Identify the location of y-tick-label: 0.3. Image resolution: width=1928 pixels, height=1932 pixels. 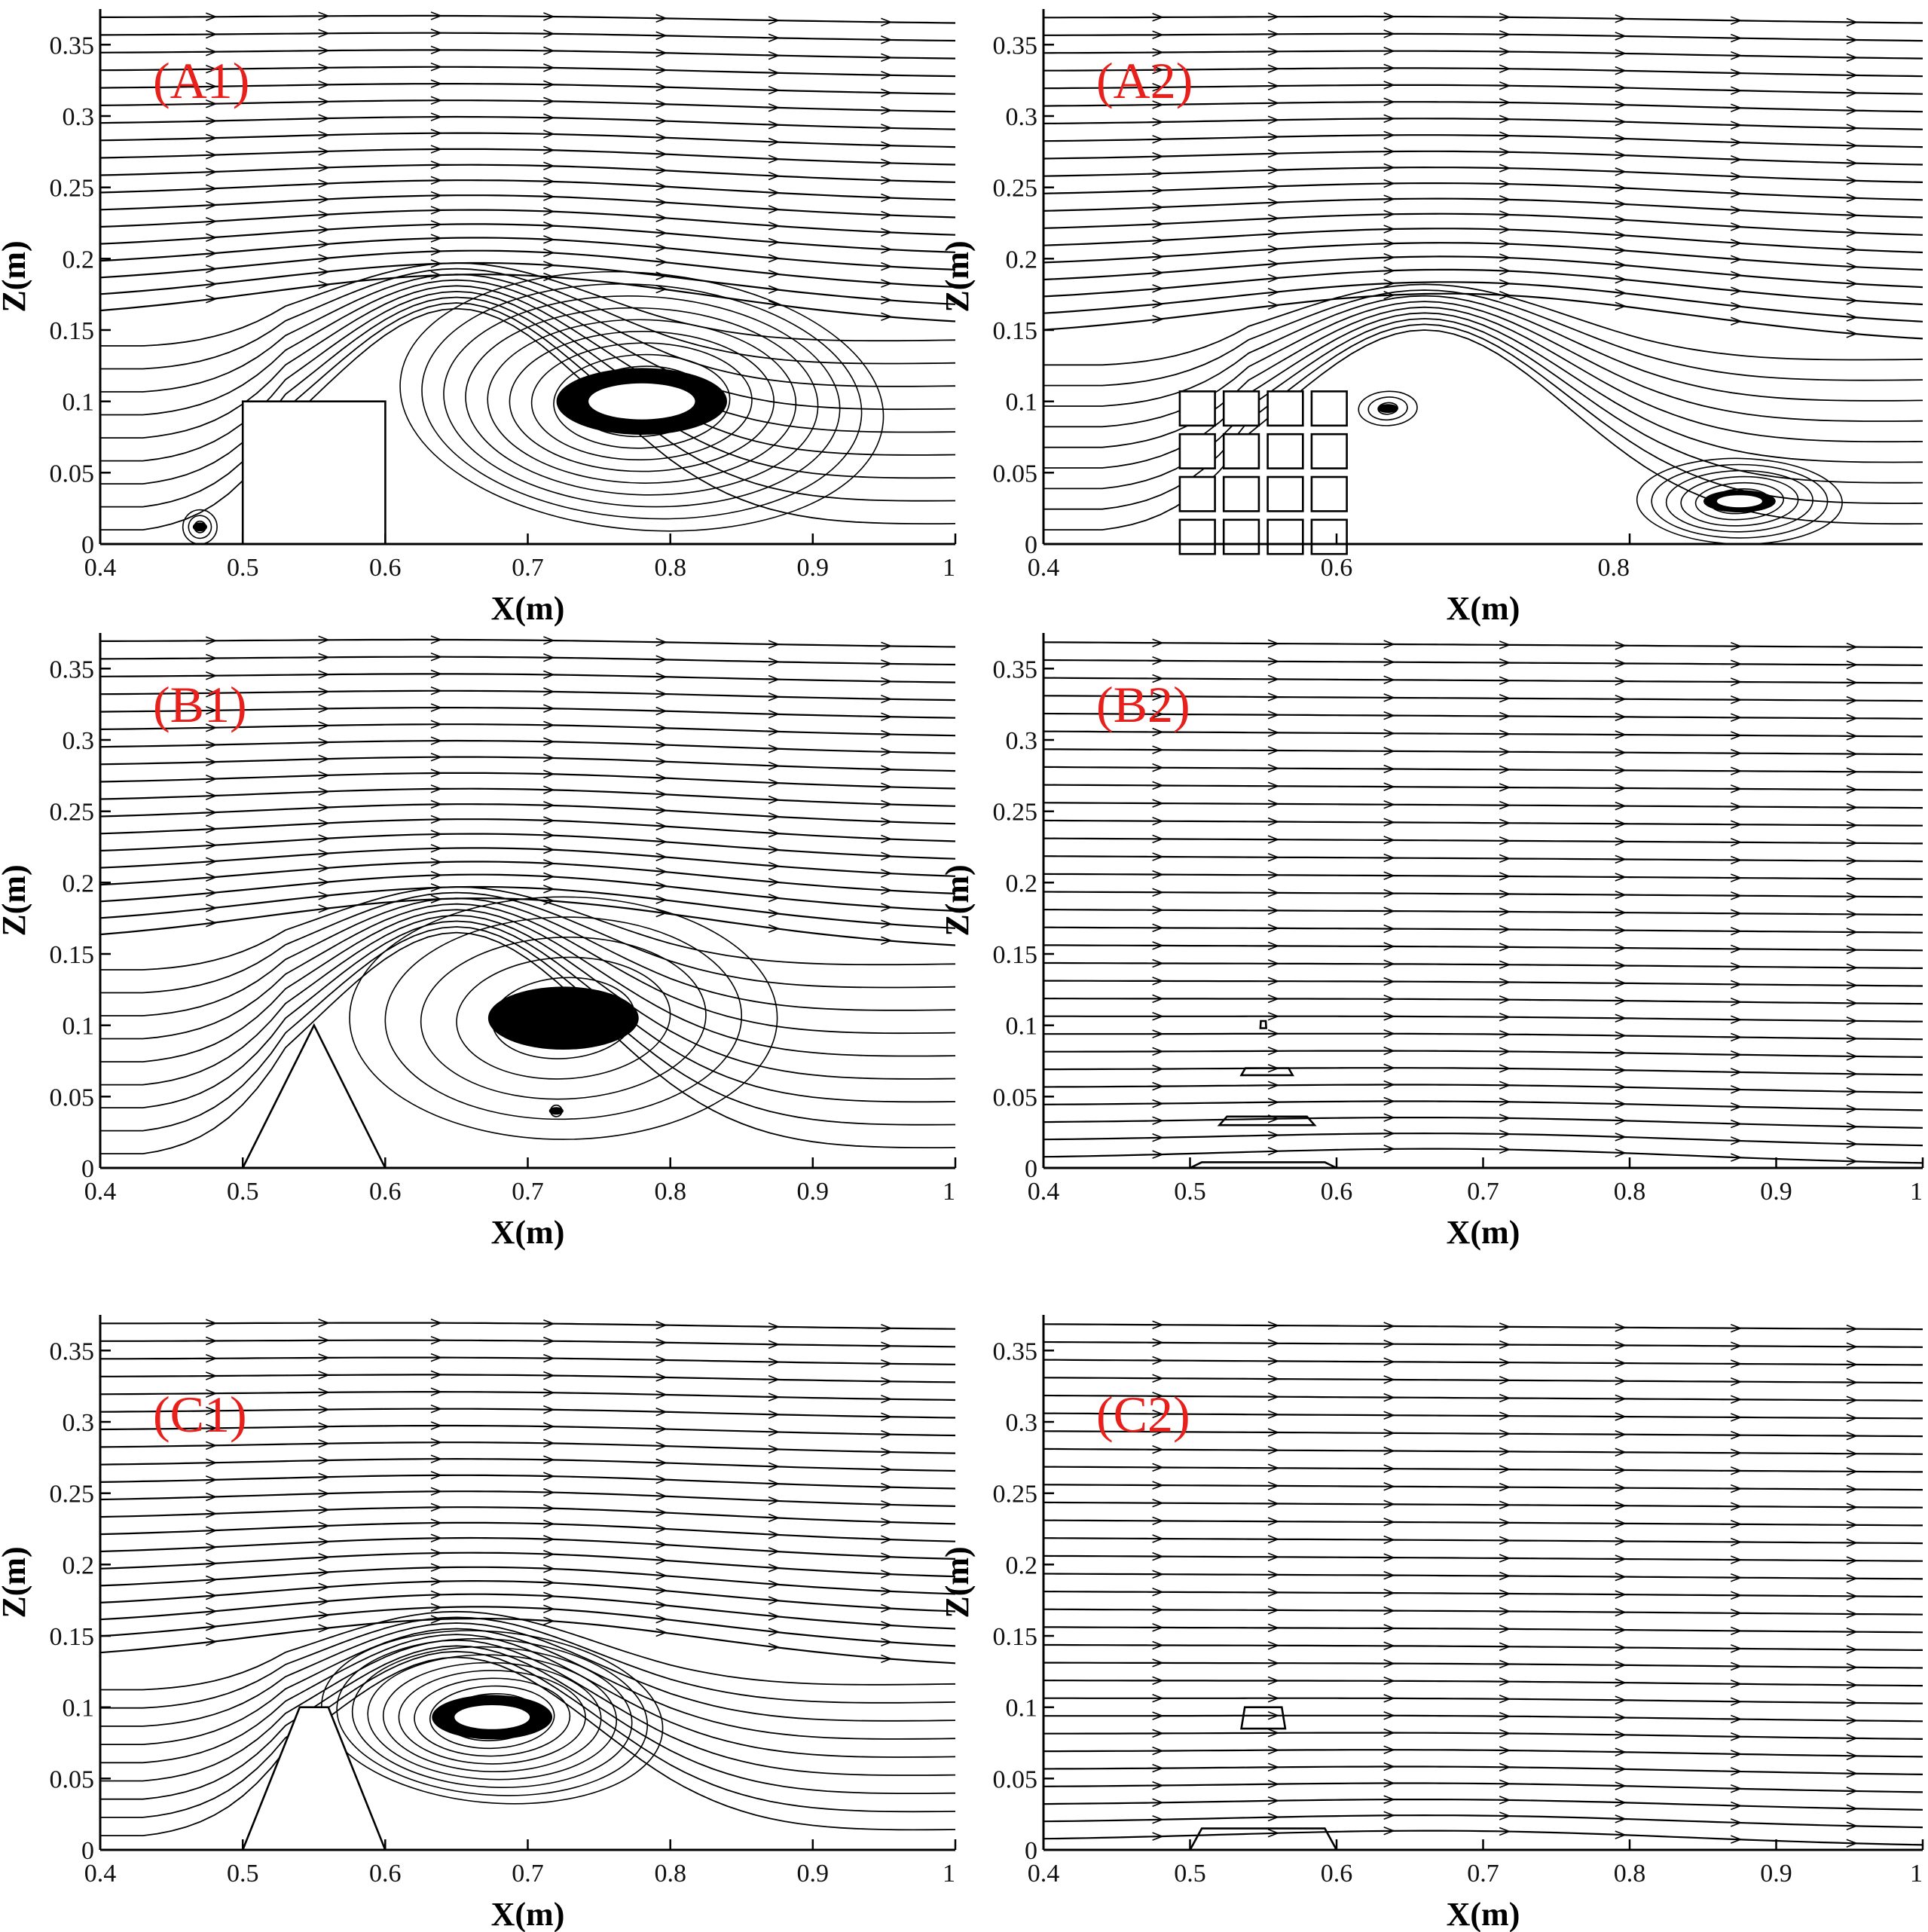
(79, 741).